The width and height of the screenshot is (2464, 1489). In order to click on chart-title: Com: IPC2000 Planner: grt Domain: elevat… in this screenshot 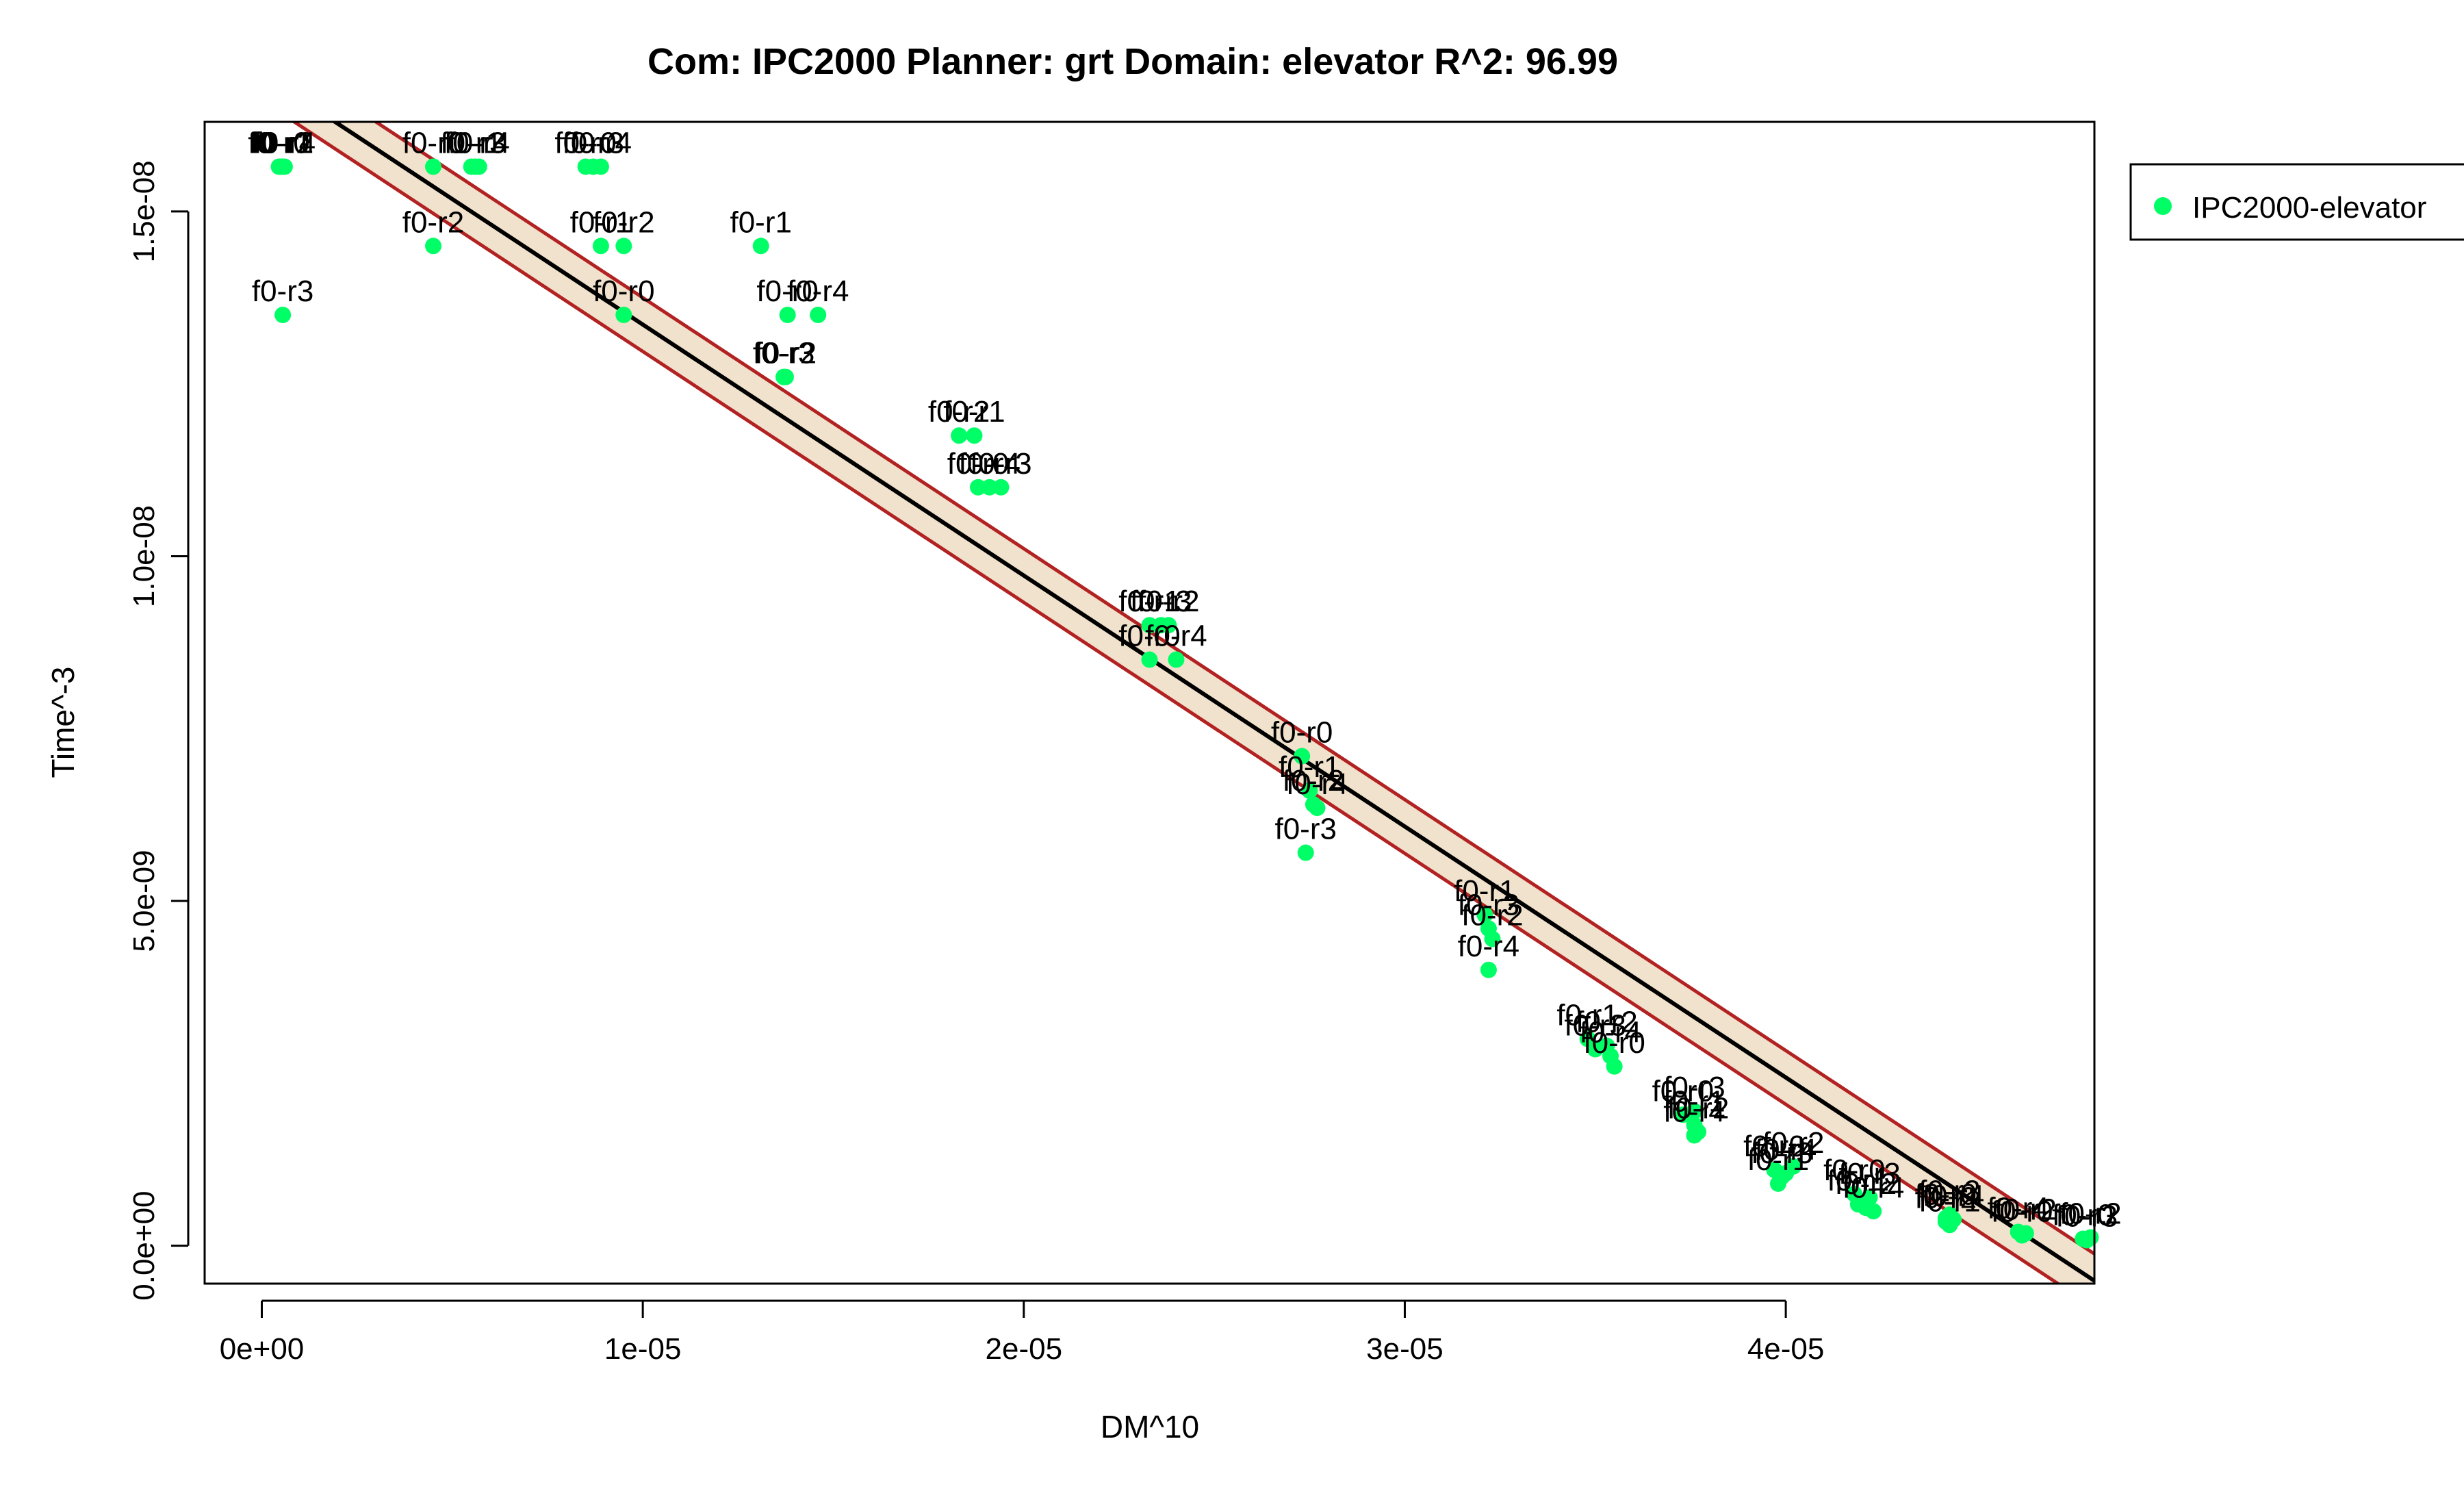, I will do `click(1132, 61)`.